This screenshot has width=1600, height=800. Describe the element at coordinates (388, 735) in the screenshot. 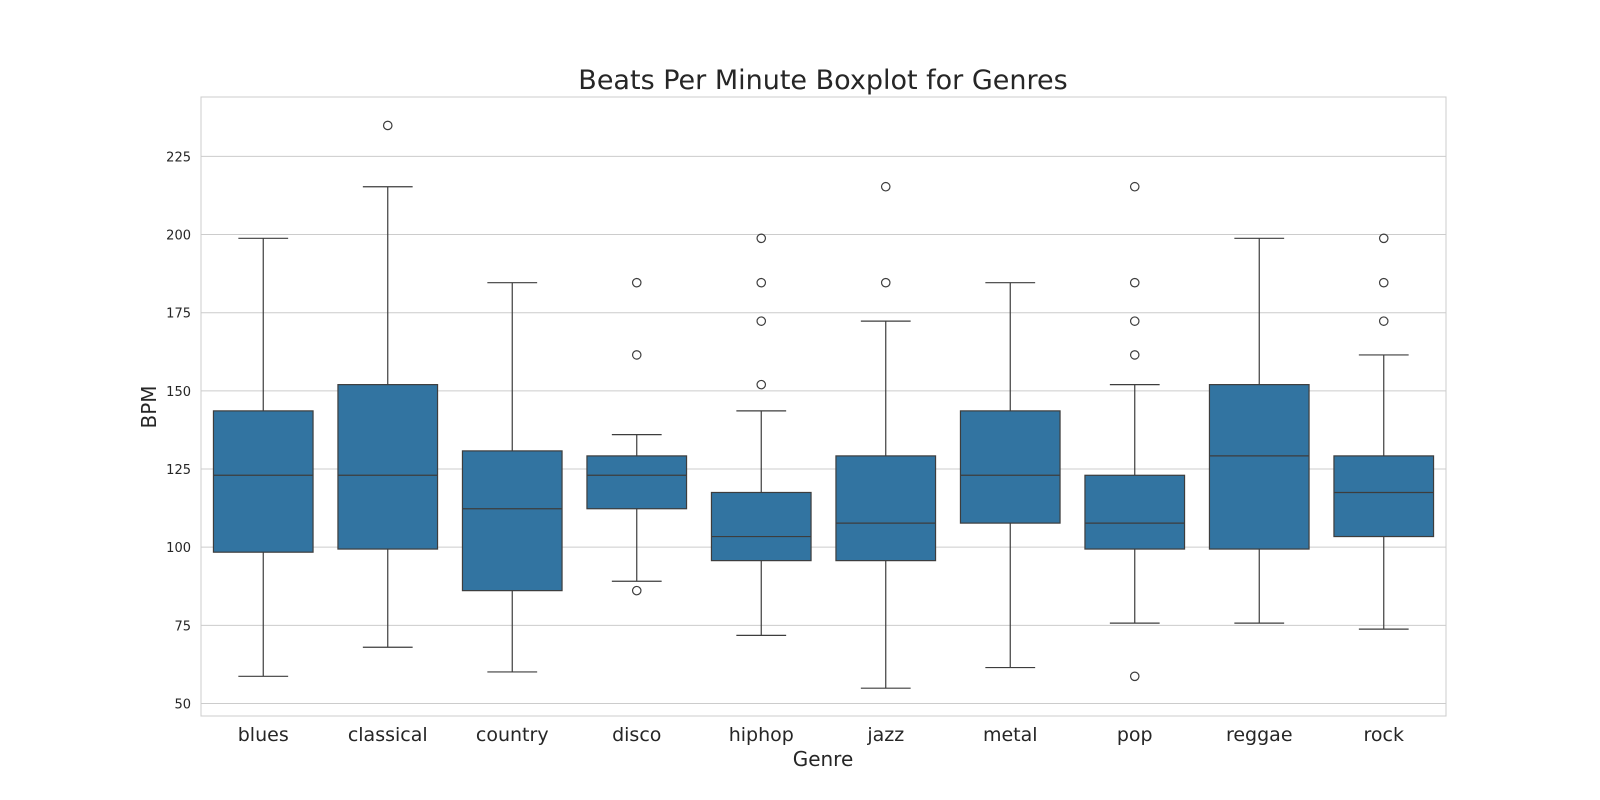

I see `x-tick-label: classical` at that location.